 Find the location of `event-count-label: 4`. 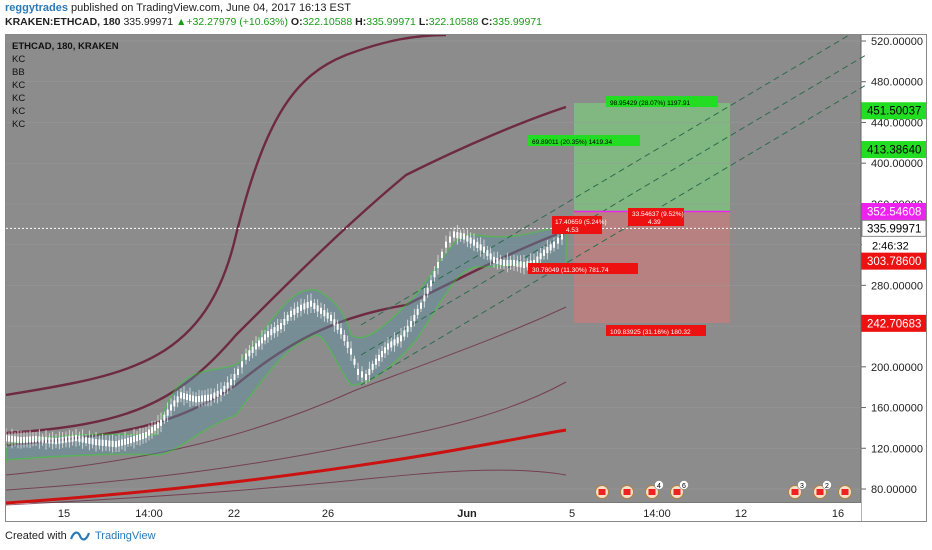

event-count-label: 4 is located at coordinates (659, 486).